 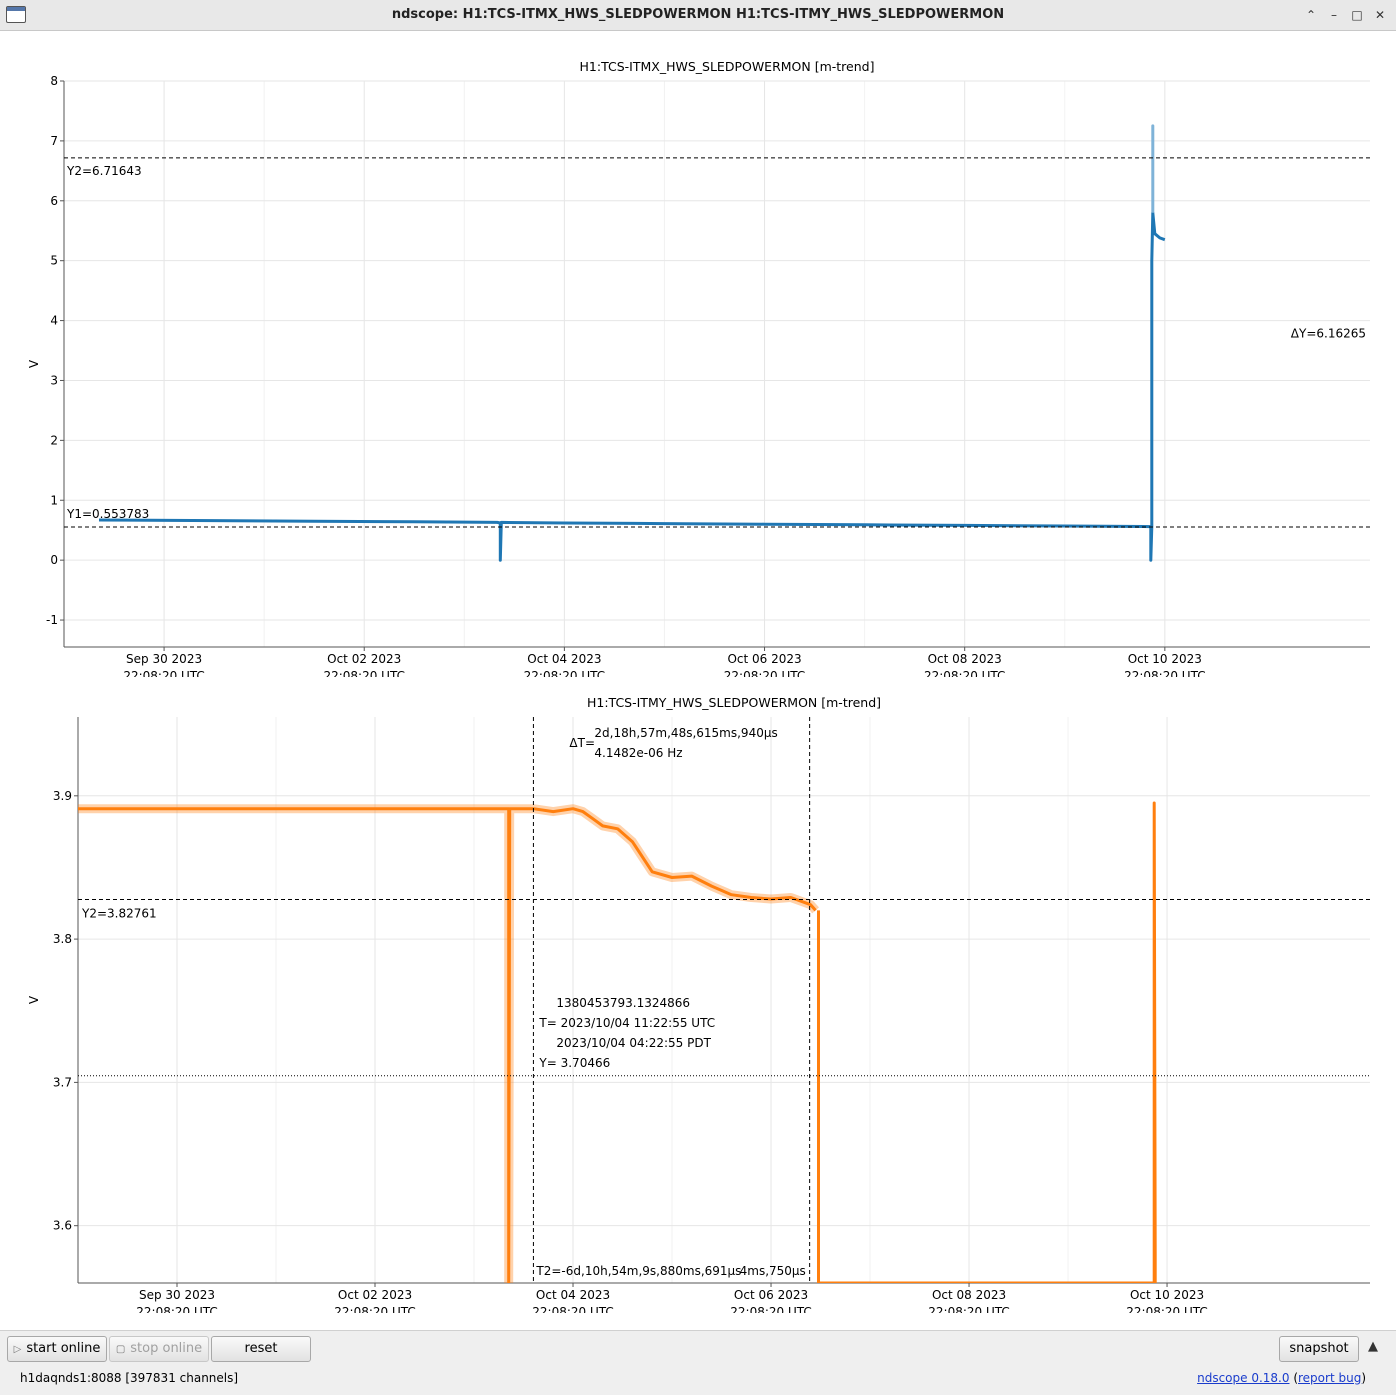 I want to click on cursor-y2-label: Y2=3.82761, so click(x=119, y=914).